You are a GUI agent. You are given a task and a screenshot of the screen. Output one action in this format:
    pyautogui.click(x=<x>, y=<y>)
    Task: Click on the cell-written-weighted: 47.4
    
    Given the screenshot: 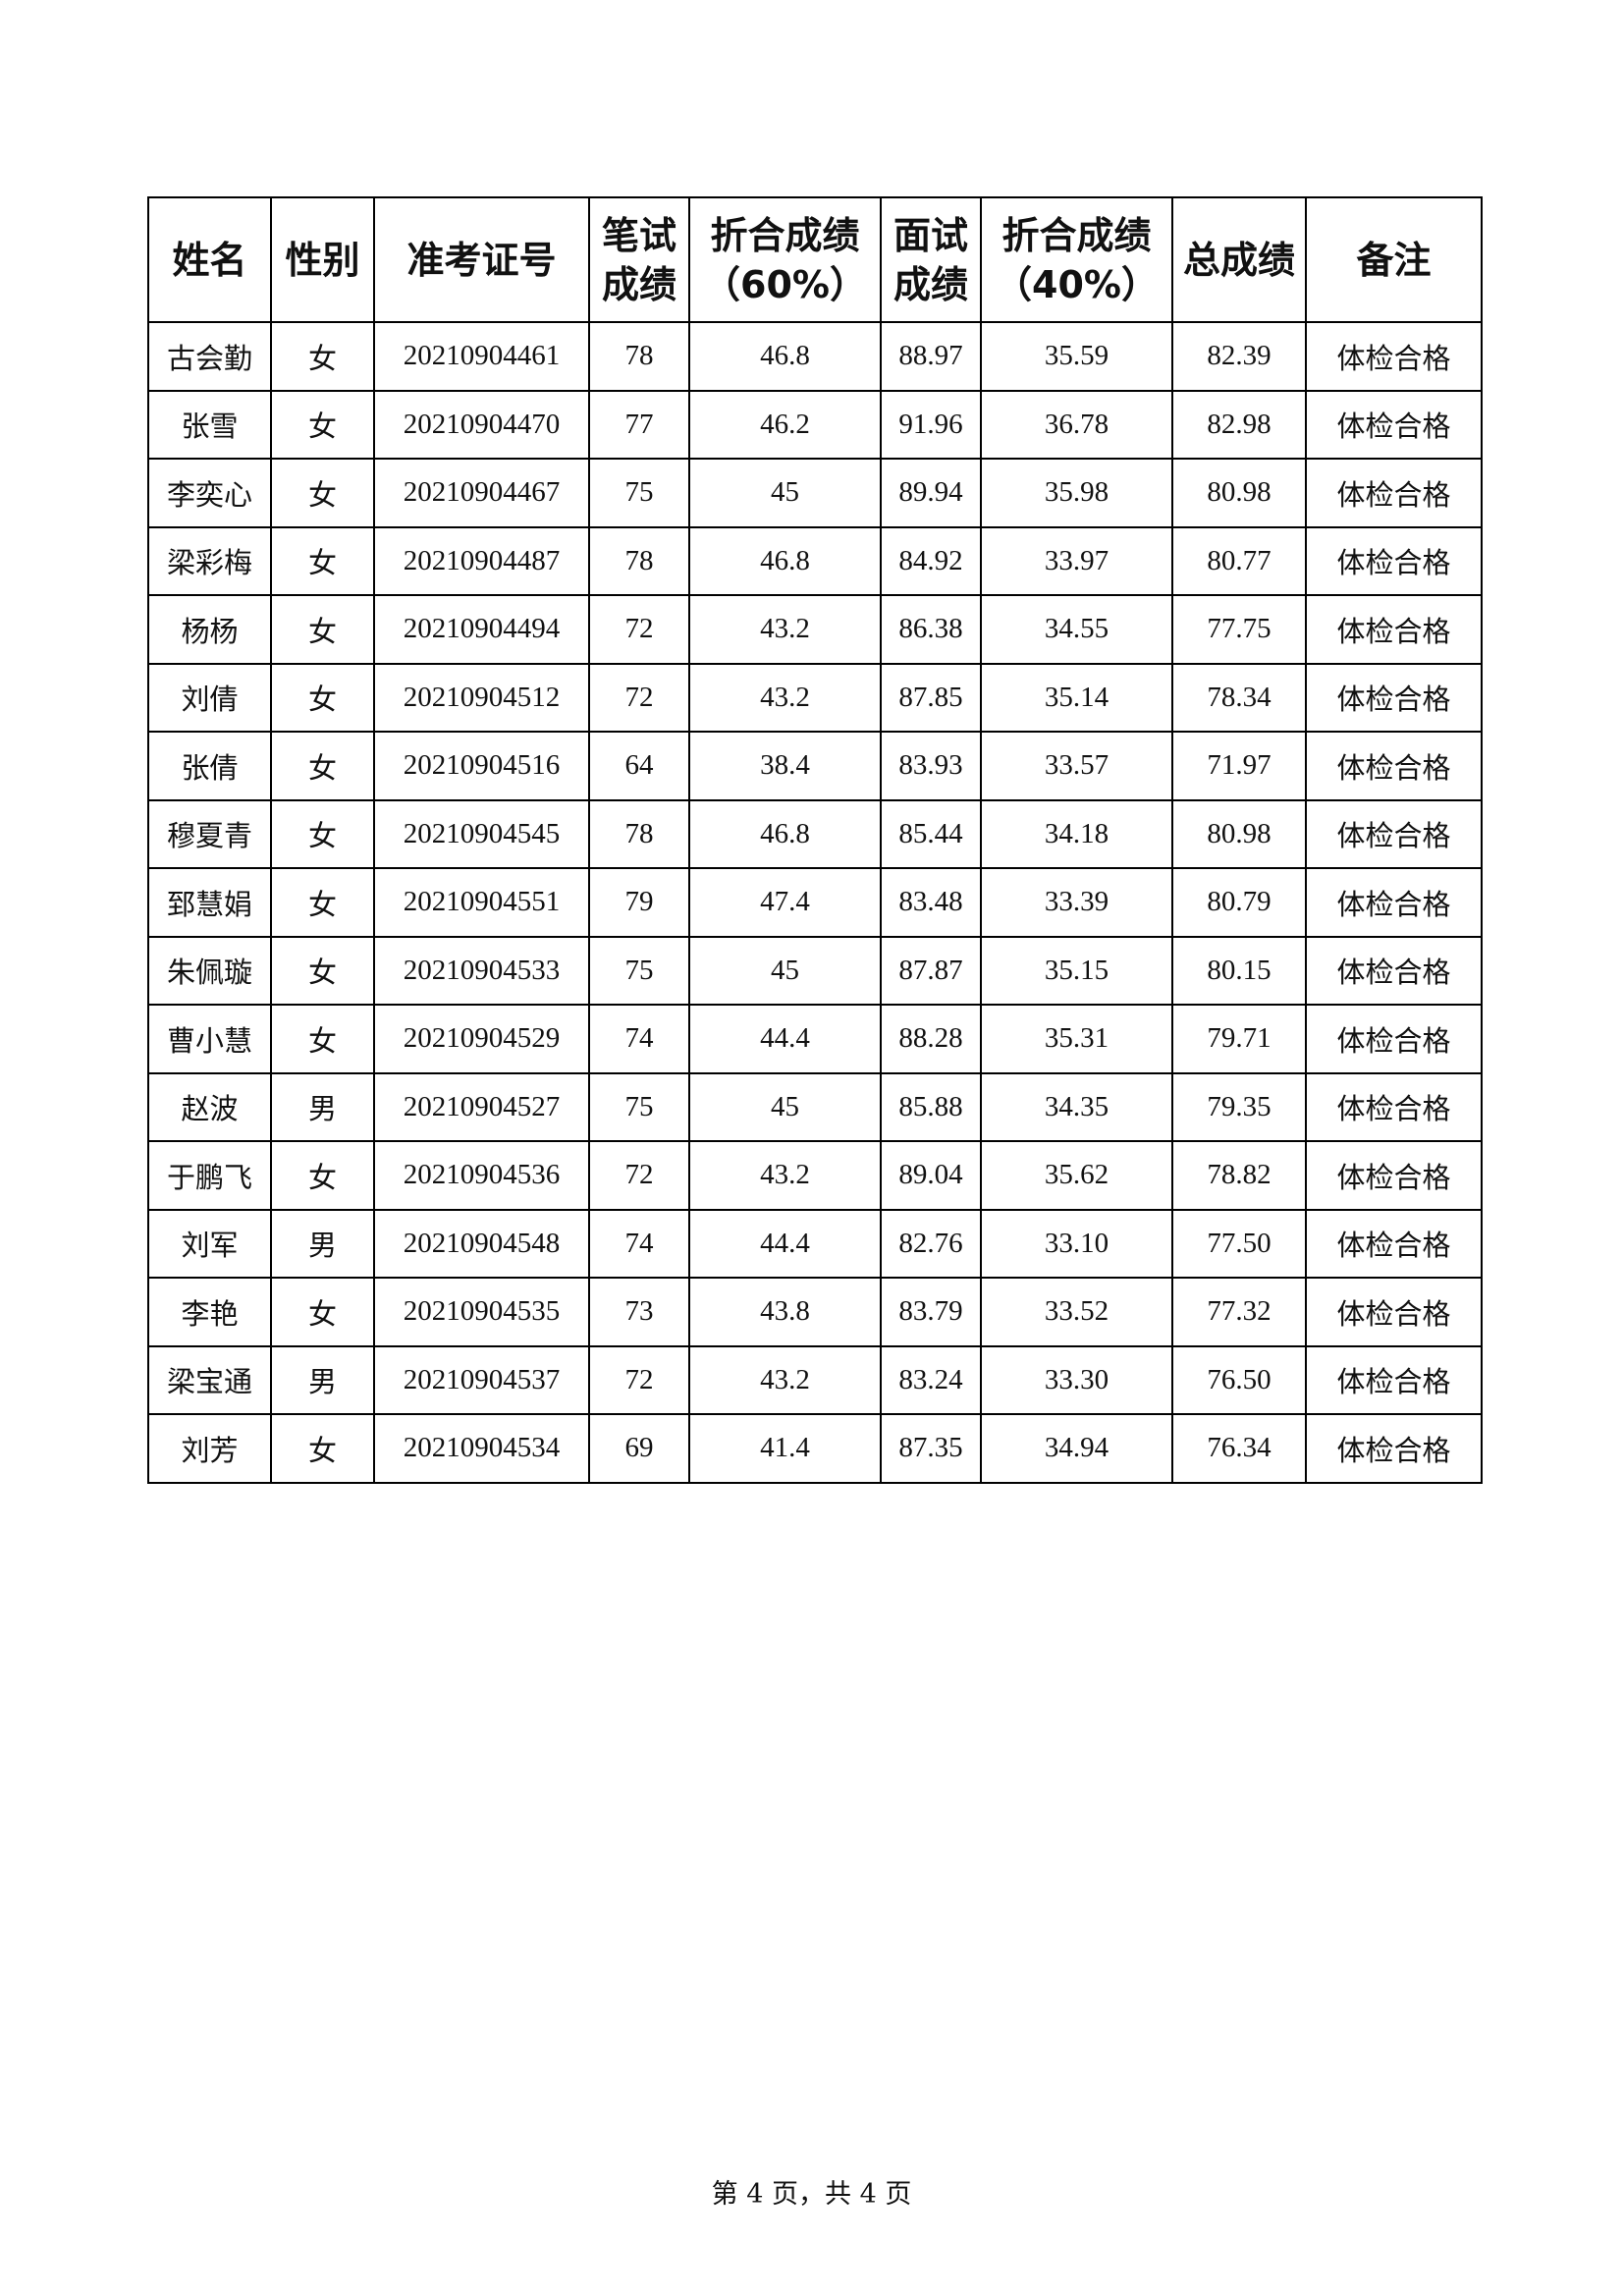 What is the action you would take?
    pyautogui.click(x=785, y=902)
    